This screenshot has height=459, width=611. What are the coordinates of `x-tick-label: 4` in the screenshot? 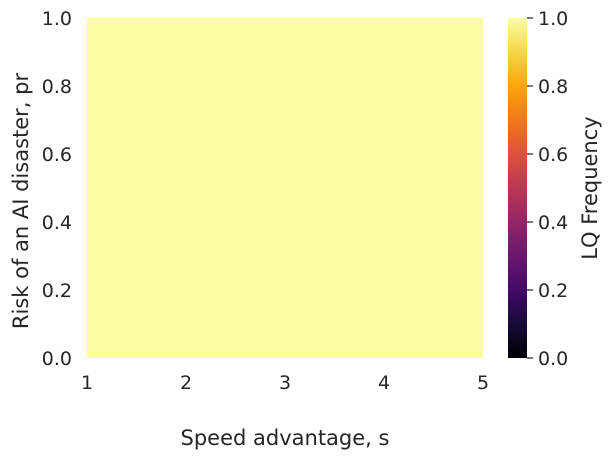 It's located at (384, 383).